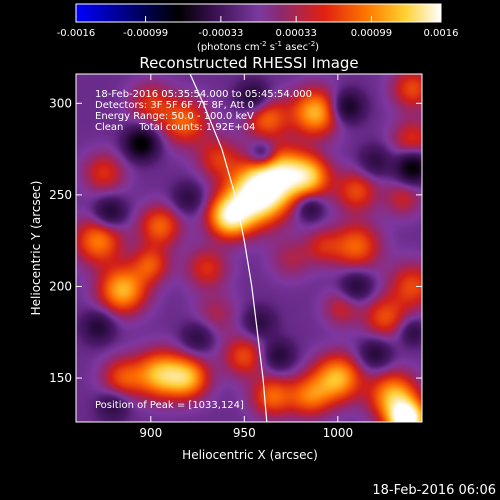 This screenshot has width=500, height=500. What do you see at coordinates (174, 105) in the screenshot?
I see `detectors-text: Detectors: 3F 5F 6F 7F 8F, Att 0` at bounding box center [174, 105].